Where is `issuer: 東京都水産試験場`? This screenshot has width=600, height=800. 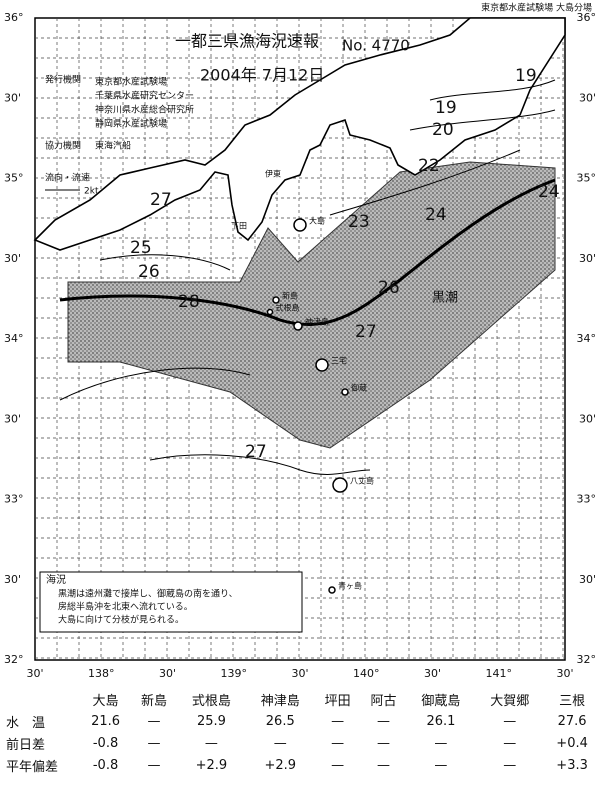
issuer: 東京都水産試験場 is located at coordinates (131, 82).